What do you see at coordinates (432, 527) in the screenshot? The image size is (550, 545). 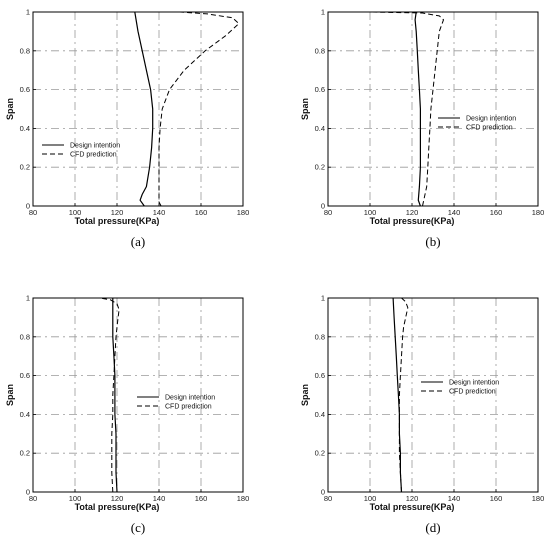 I see `panel-caption: (d)` at bounding box center [432, 527].